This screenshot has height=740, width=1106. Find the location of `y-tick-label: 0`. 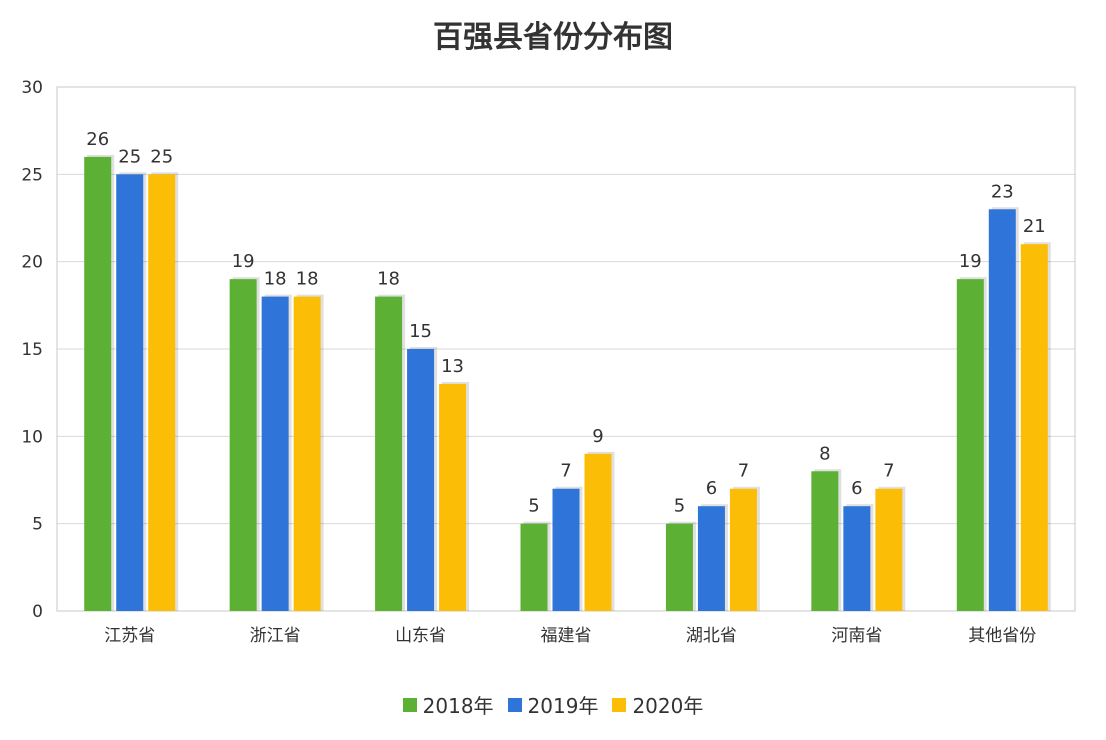

y-tick-label: 0 is located at coordinates (37, 612).